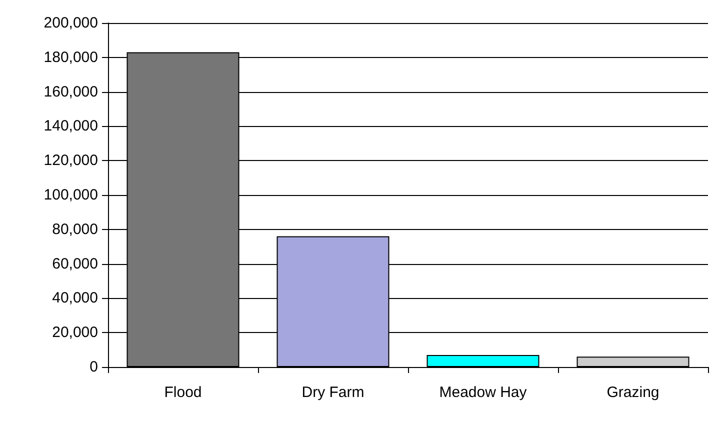 Image resolution: width=721 pixels, height=423 pixels. Describe the element at coordinates (75, 263) in the screenshot. I see `y-tick-label: 60,000` at that location.